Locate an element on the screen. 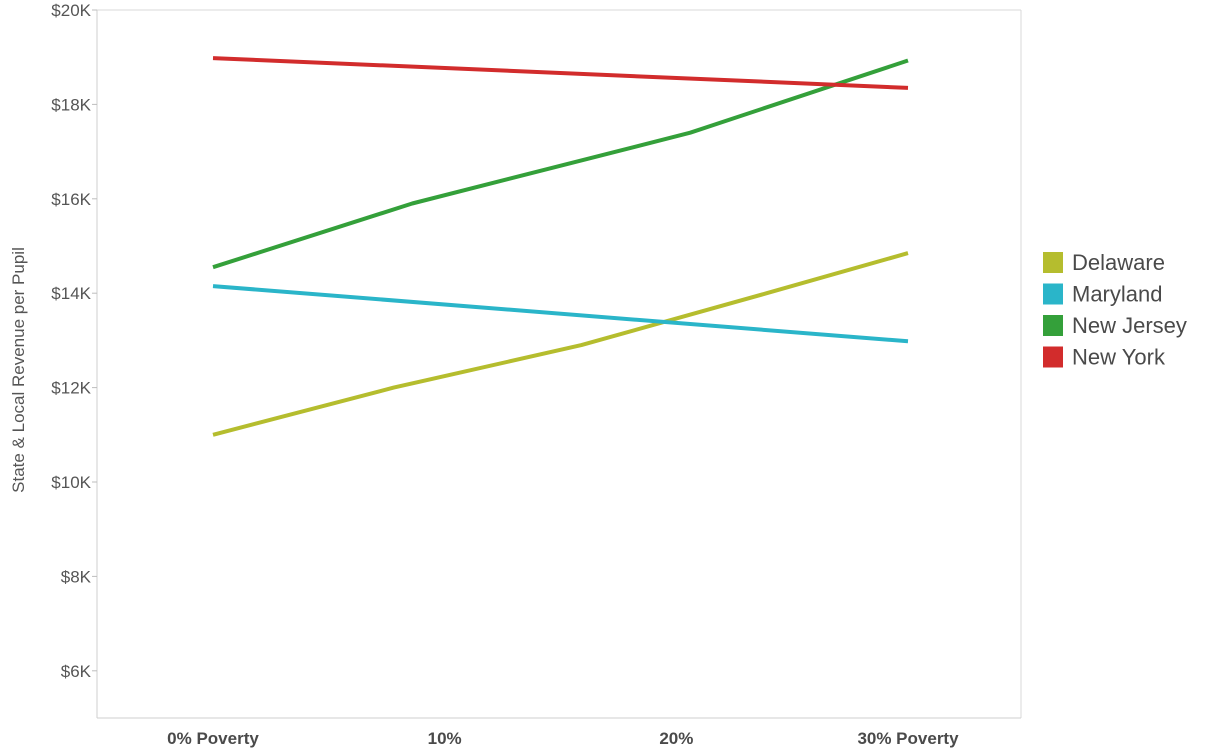 Image resolution: width=1209 pixels, height=754 pixels. y-tick-label: $18K is located at coordinates (71, 104).